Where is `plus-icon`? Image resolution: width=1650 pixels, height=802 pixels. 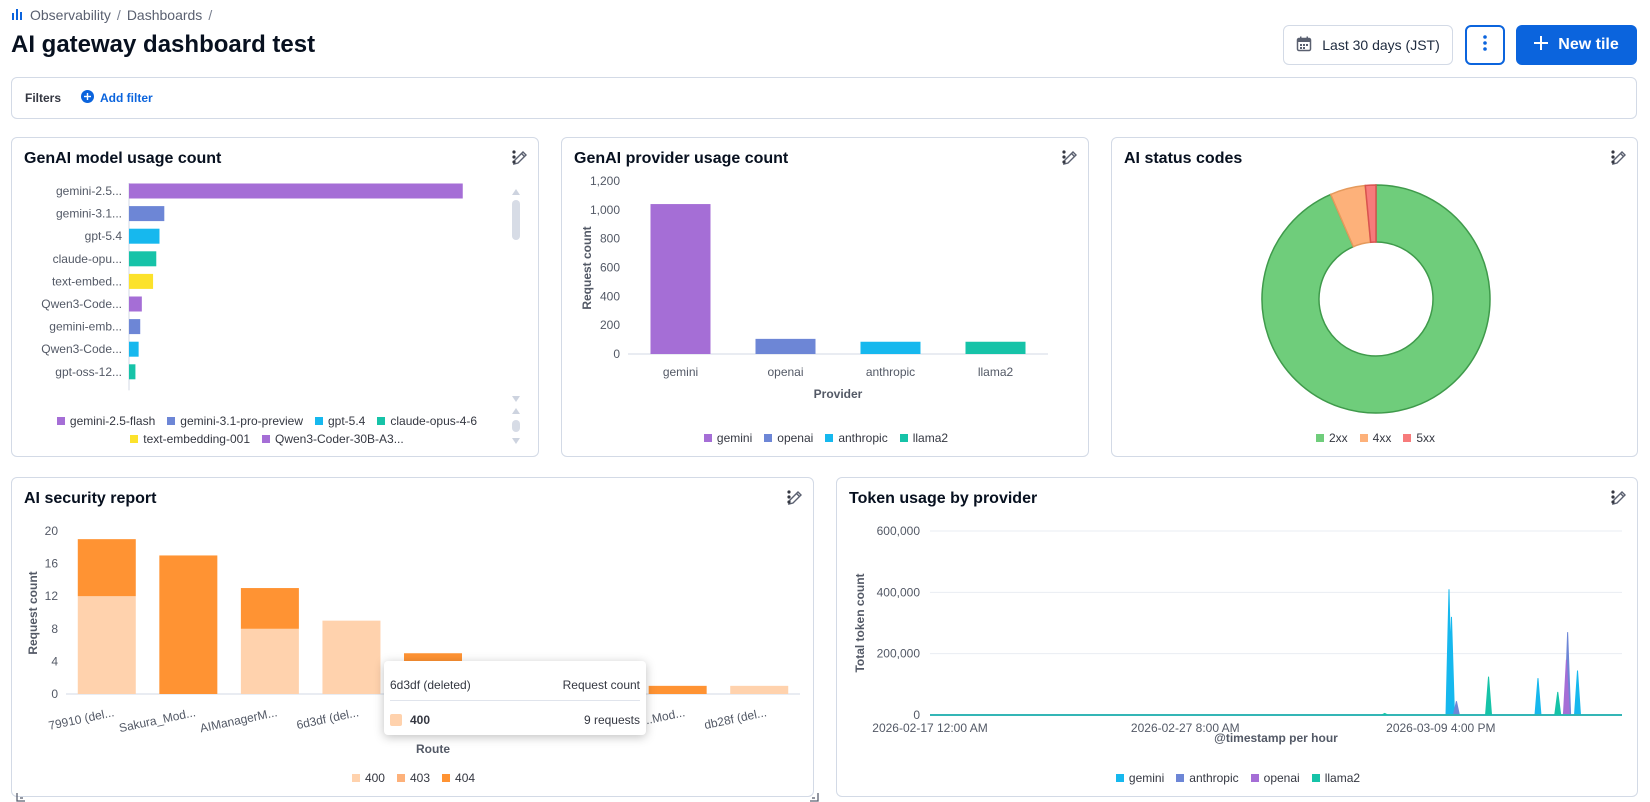 plus-icon is located at coordinates (1541, 45).